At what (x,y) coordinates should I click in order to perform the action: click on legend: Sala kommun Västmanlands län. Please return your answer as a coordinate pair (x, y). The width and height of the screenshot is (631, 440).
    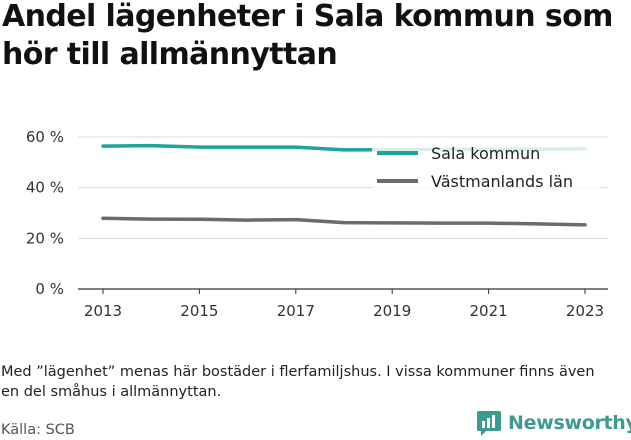
    Looking at the image, I should click on (486, 167).